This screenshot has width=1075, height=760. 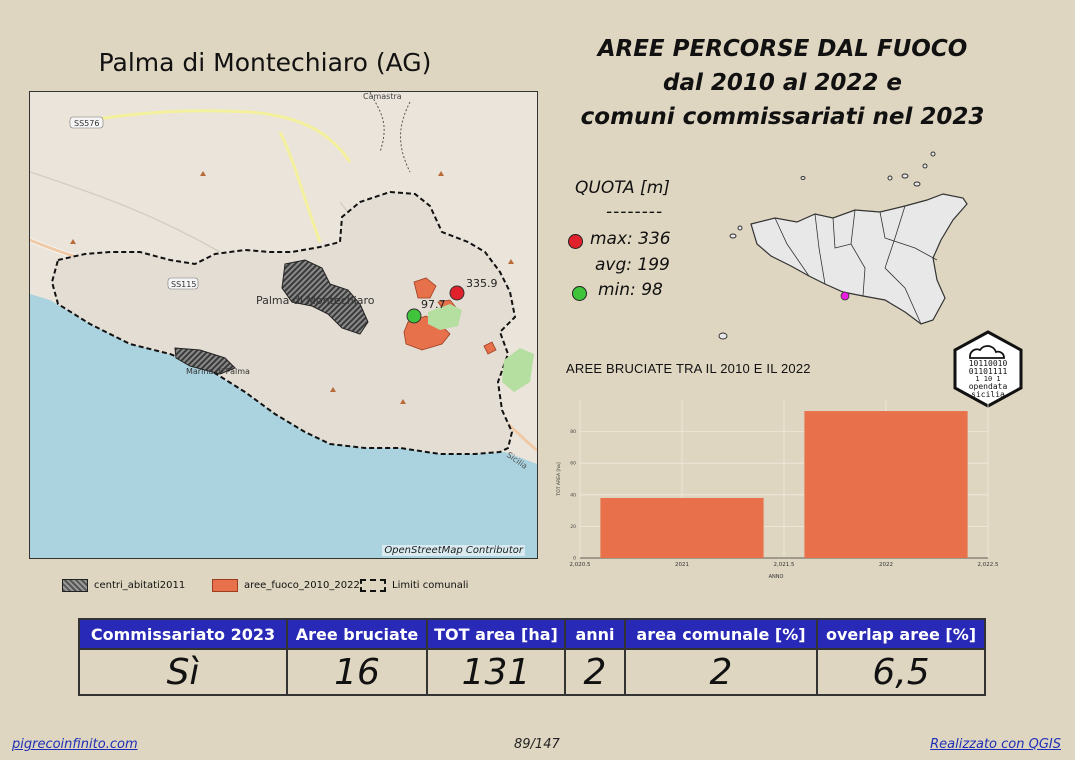 What do you see at coordinates (575, 241) in the screenshot?
I see `max-dot-icon` at bounding box center [575, 241].